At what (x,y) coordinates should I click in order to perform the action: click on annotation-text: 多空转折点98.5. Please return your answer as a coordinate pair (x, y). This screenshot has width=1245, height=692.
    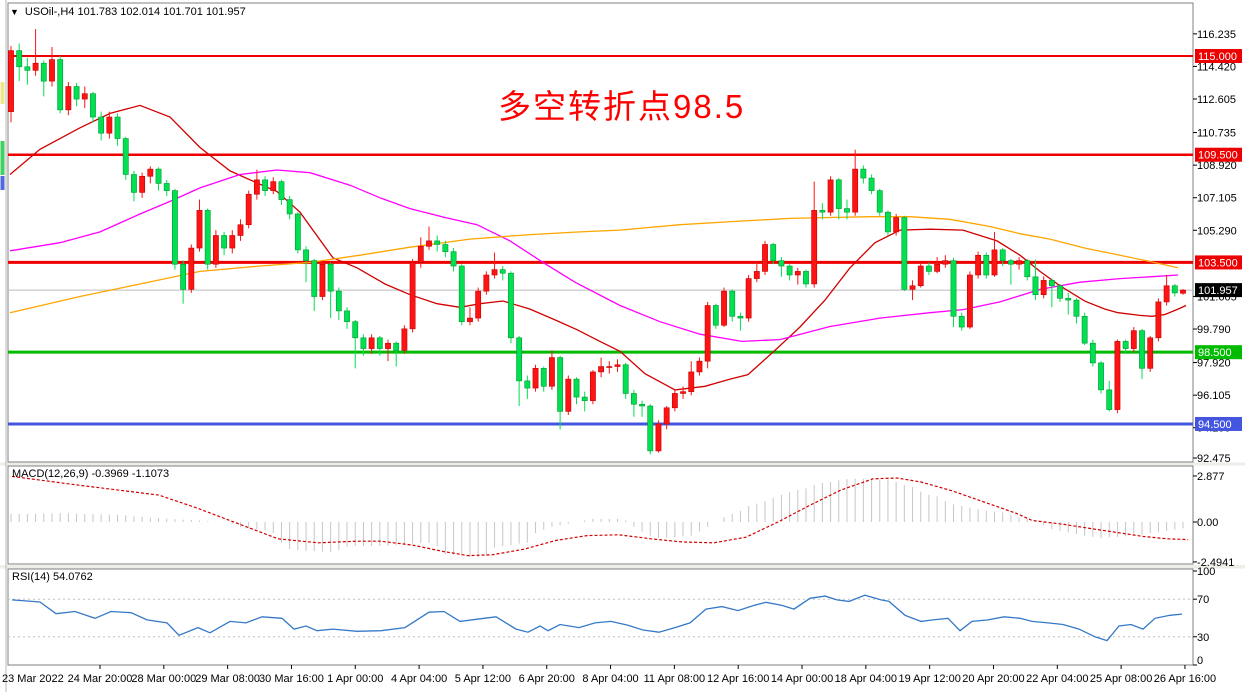
    Looking at the image, I should click on (622, 106).